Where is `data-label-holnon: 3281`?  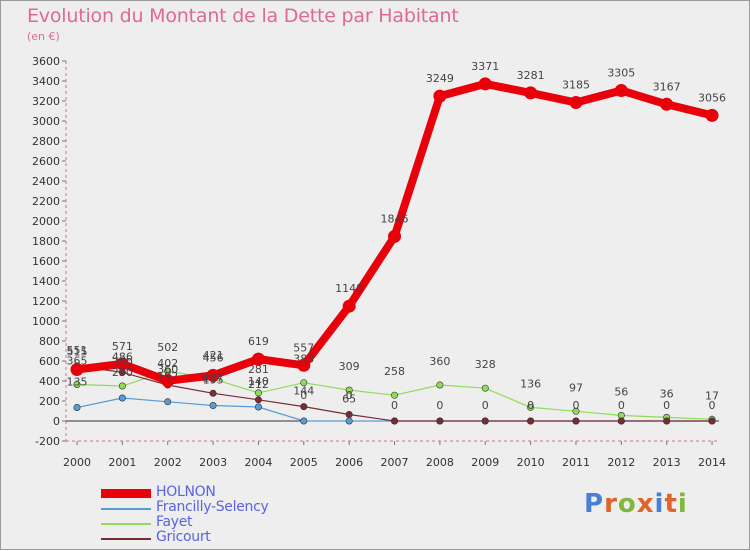
data-label-holnon: 3281 is located at coordinates (531, 75).